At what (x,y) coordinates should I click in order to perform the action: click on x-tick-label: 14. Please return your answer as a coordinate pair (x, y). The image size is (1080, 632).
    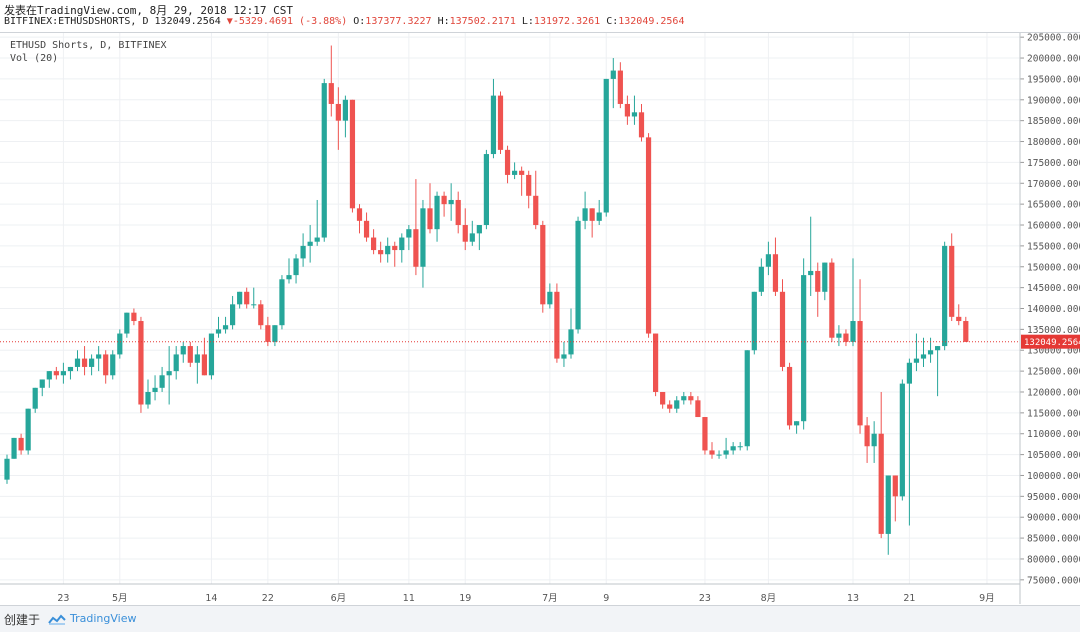
    Looking at the image, I should click on (211, 598).